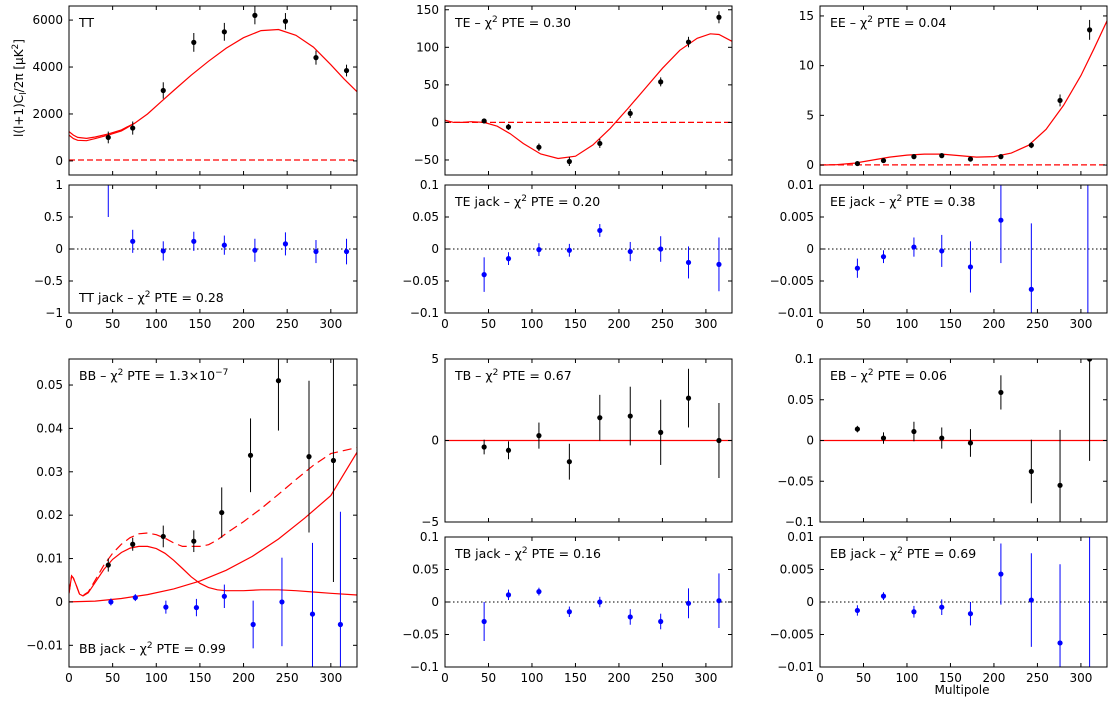  Describe the element at coordinates (199, 678) in the screenshot. I see `bb-xtick-label: 150` at that location.